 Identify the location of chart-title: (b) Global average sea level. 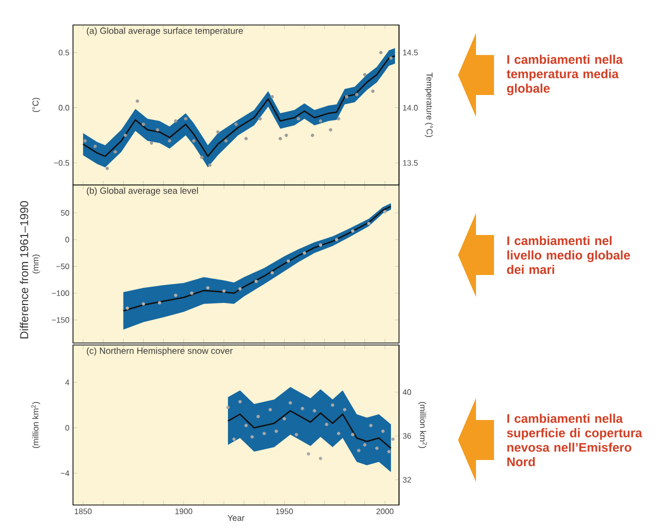
(142, 191).